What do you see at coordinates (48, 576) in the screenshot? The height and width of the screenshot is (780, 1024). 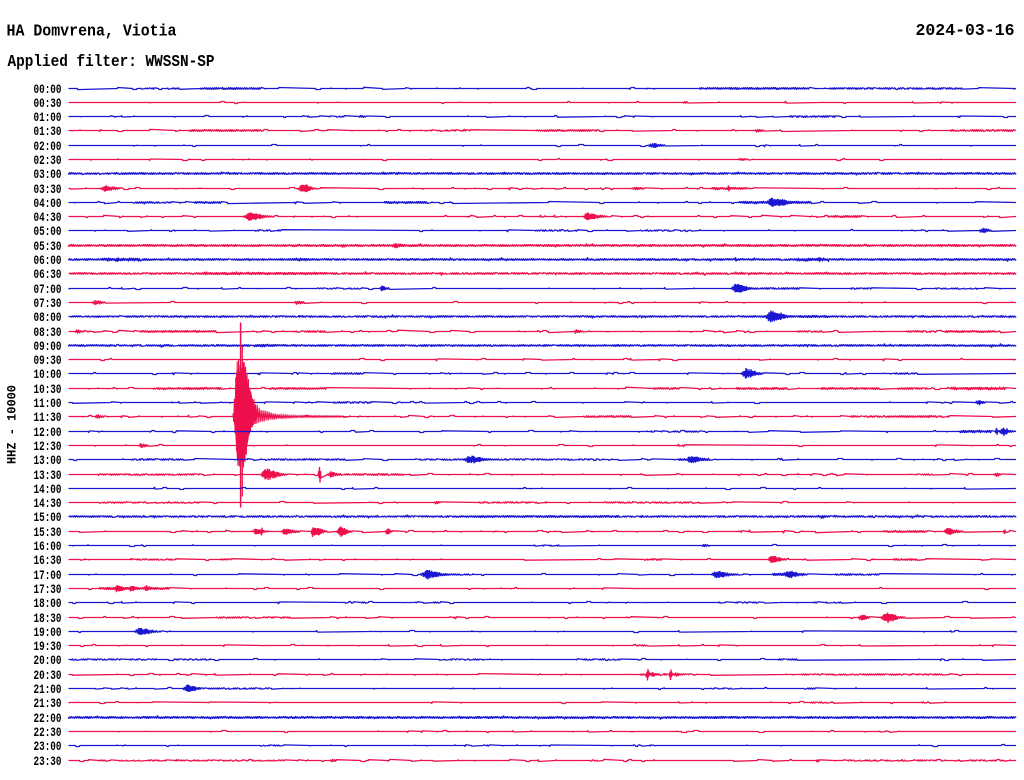 I see `svg-text: 17:00` at bounding box center [48, 576].